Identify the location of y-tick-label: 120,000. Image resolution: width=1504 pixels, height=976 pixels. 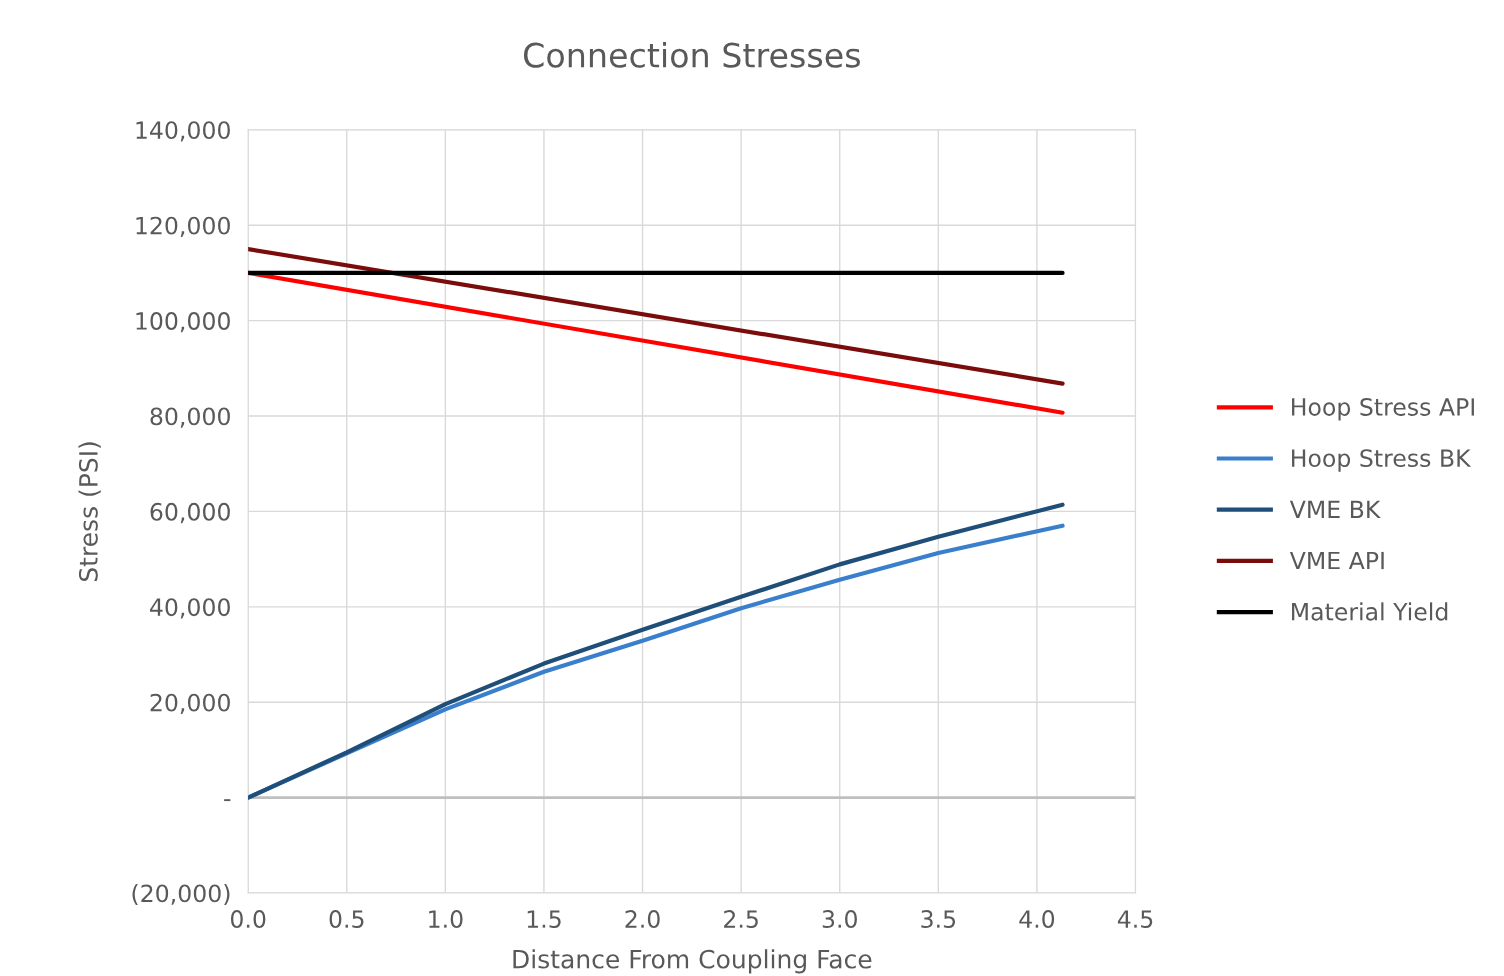
(183, 226).